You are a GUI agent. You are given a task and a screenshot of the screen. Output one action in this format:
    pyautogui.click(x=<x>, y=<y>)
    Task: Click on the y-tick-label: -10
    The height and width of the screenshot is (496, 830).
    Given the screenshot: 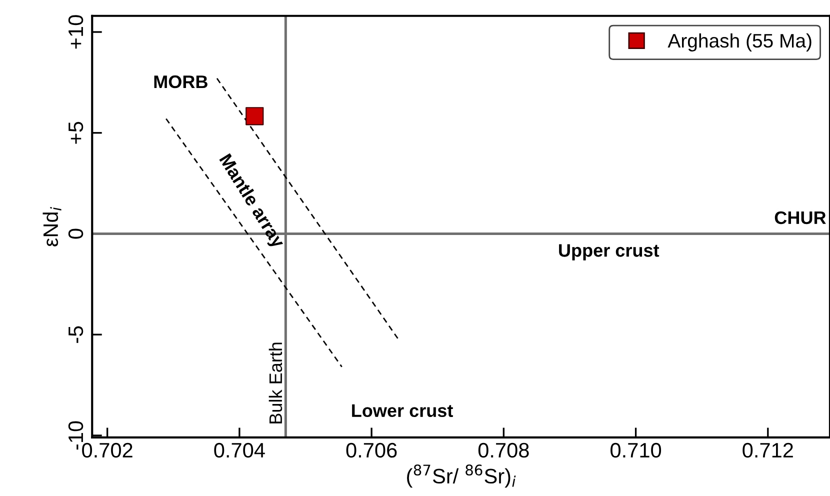 What is the action you would take?
    pyautogui.click(x=76, y=435)
    